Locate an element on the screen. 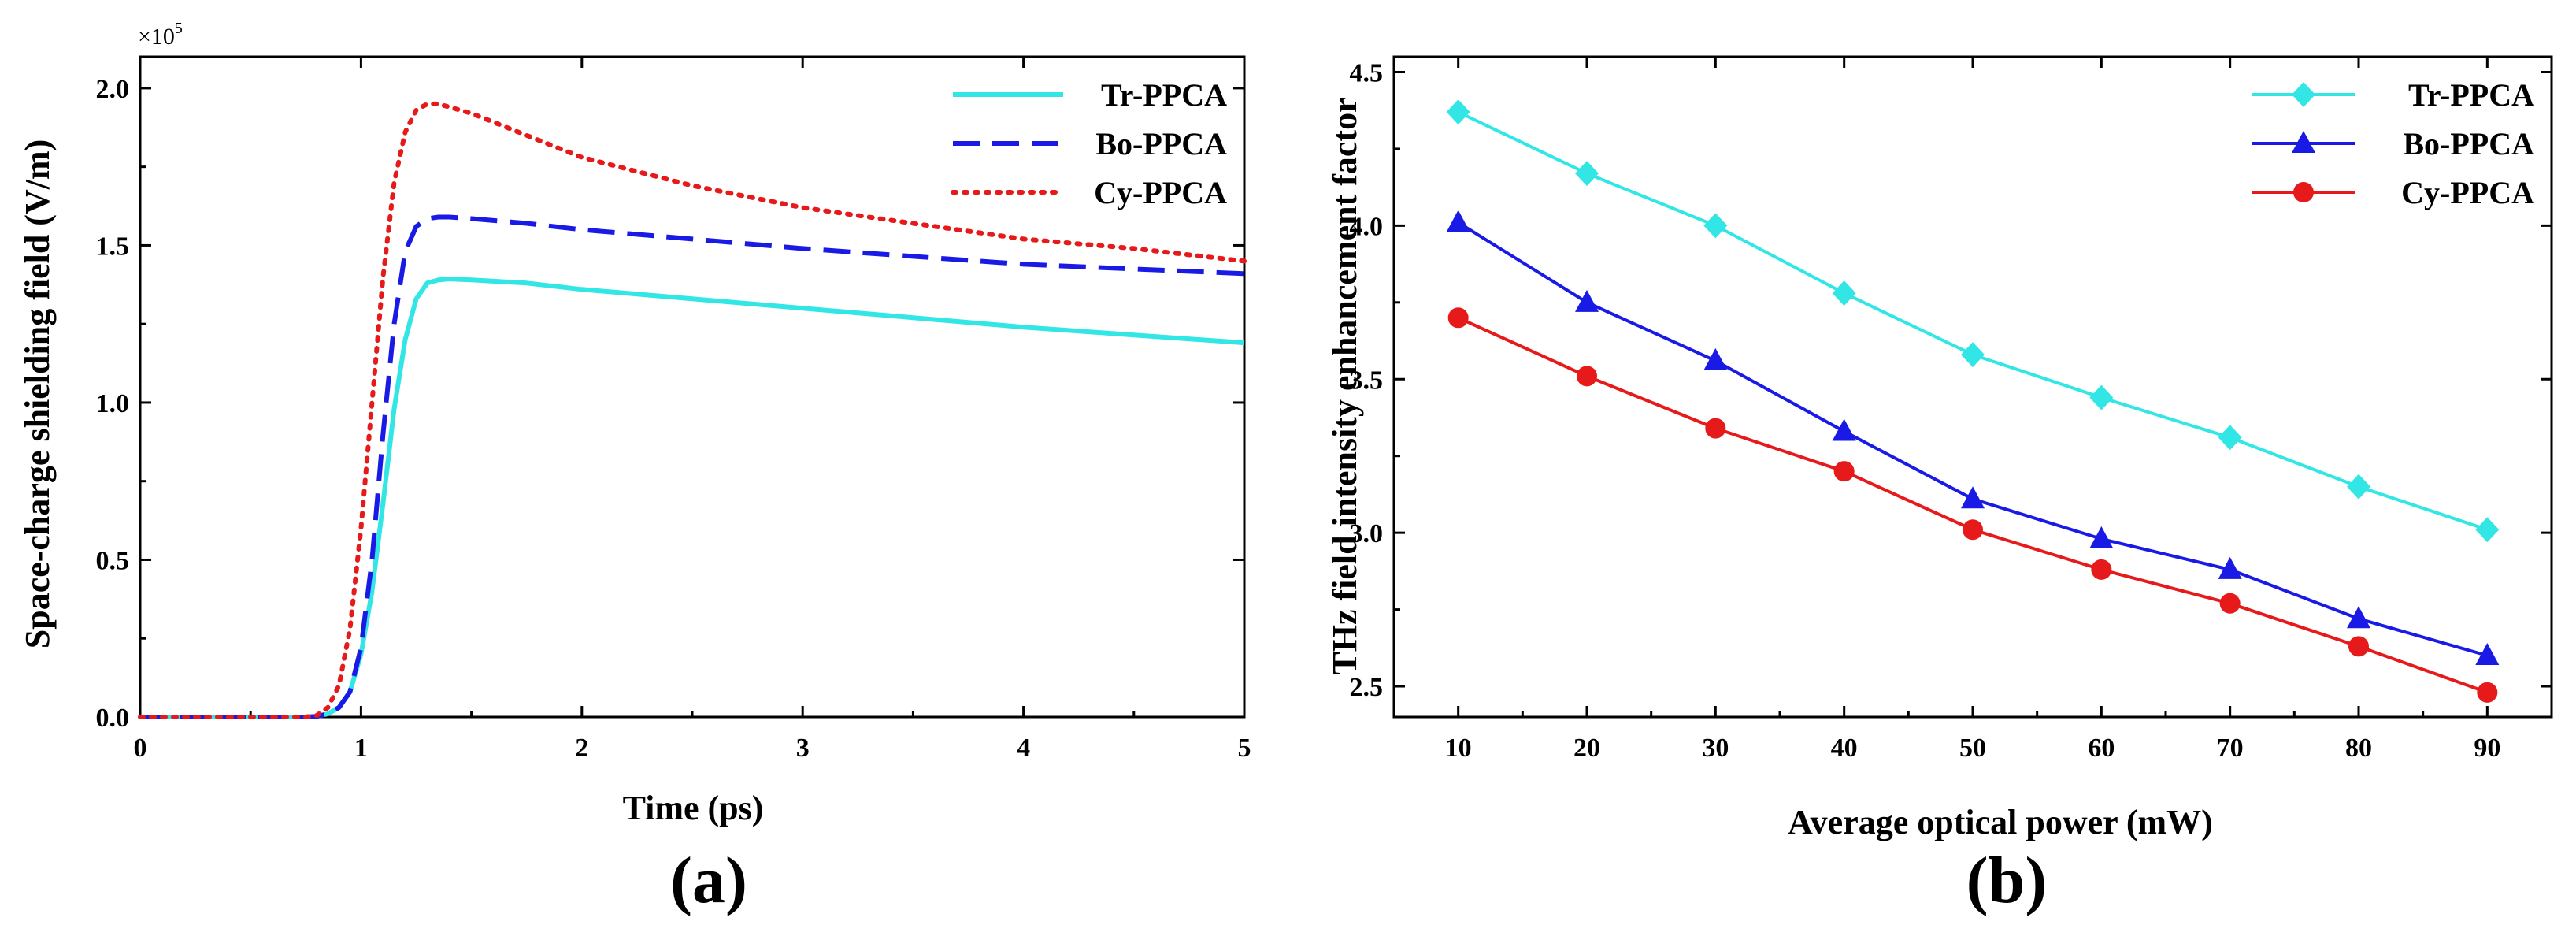 The image size is (2576, 925). x-tick-label: 4 is located at coordinates (1023, 748).